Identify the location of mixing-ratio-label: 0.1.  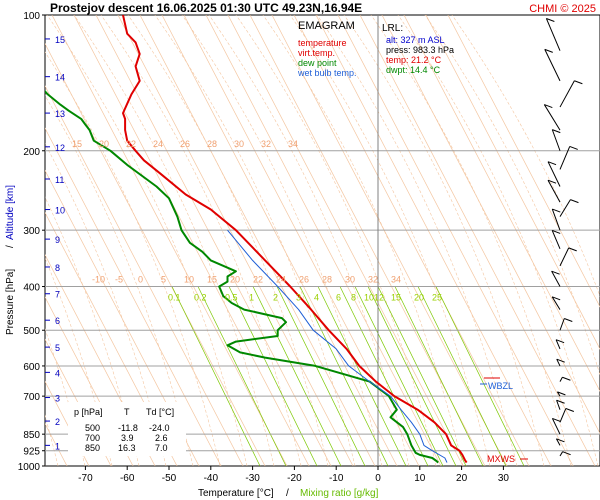
(174, 298).